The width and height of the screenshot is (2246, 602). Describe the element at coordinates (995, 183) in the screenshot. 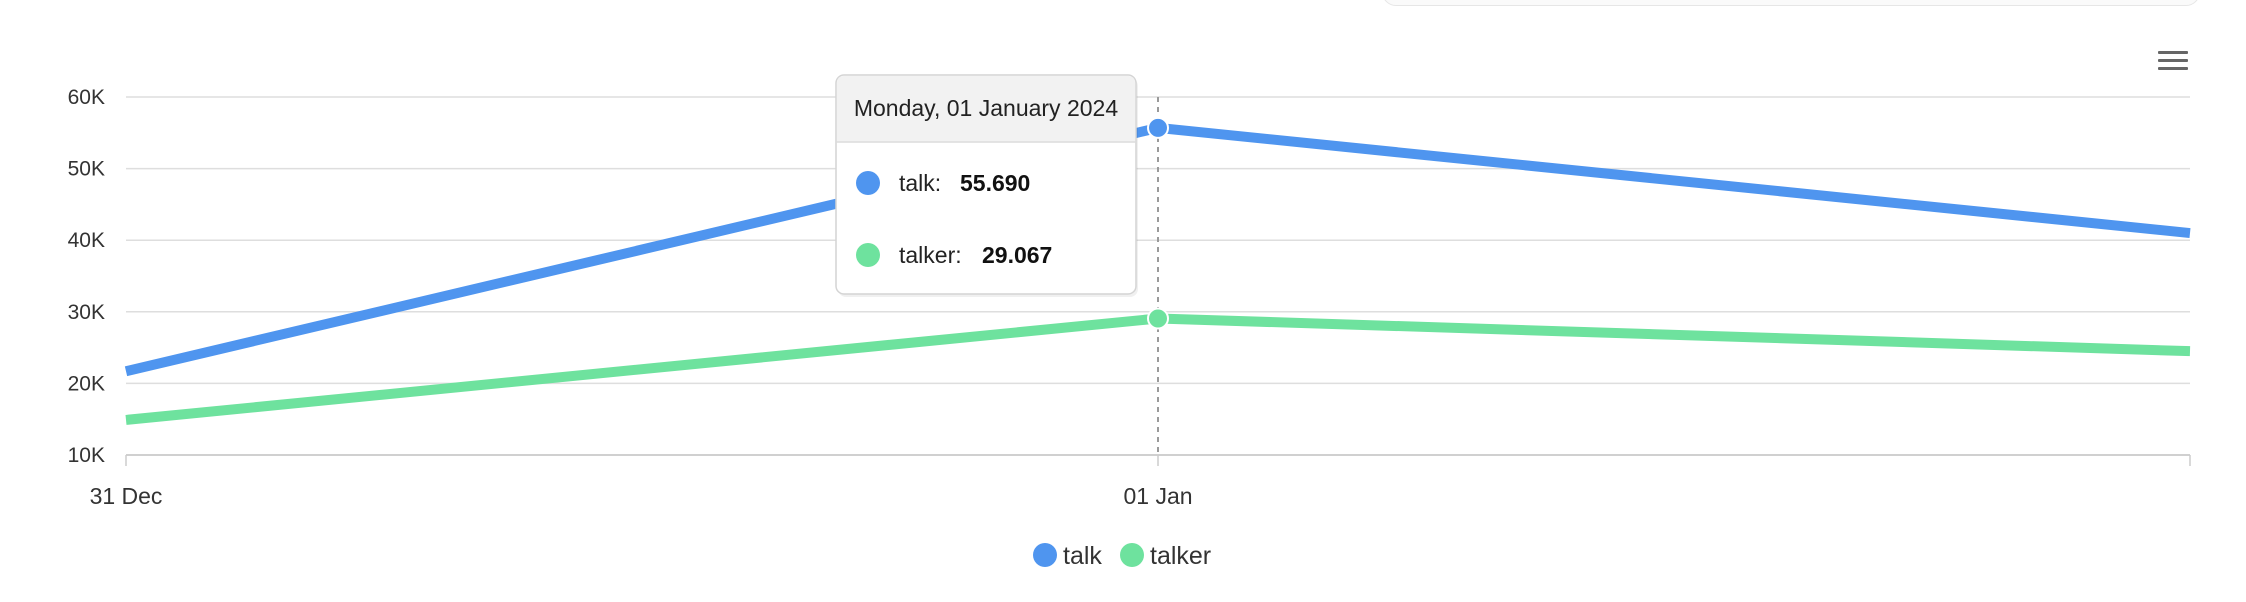

I see `tooltip-series-value: 55.690` at that location.